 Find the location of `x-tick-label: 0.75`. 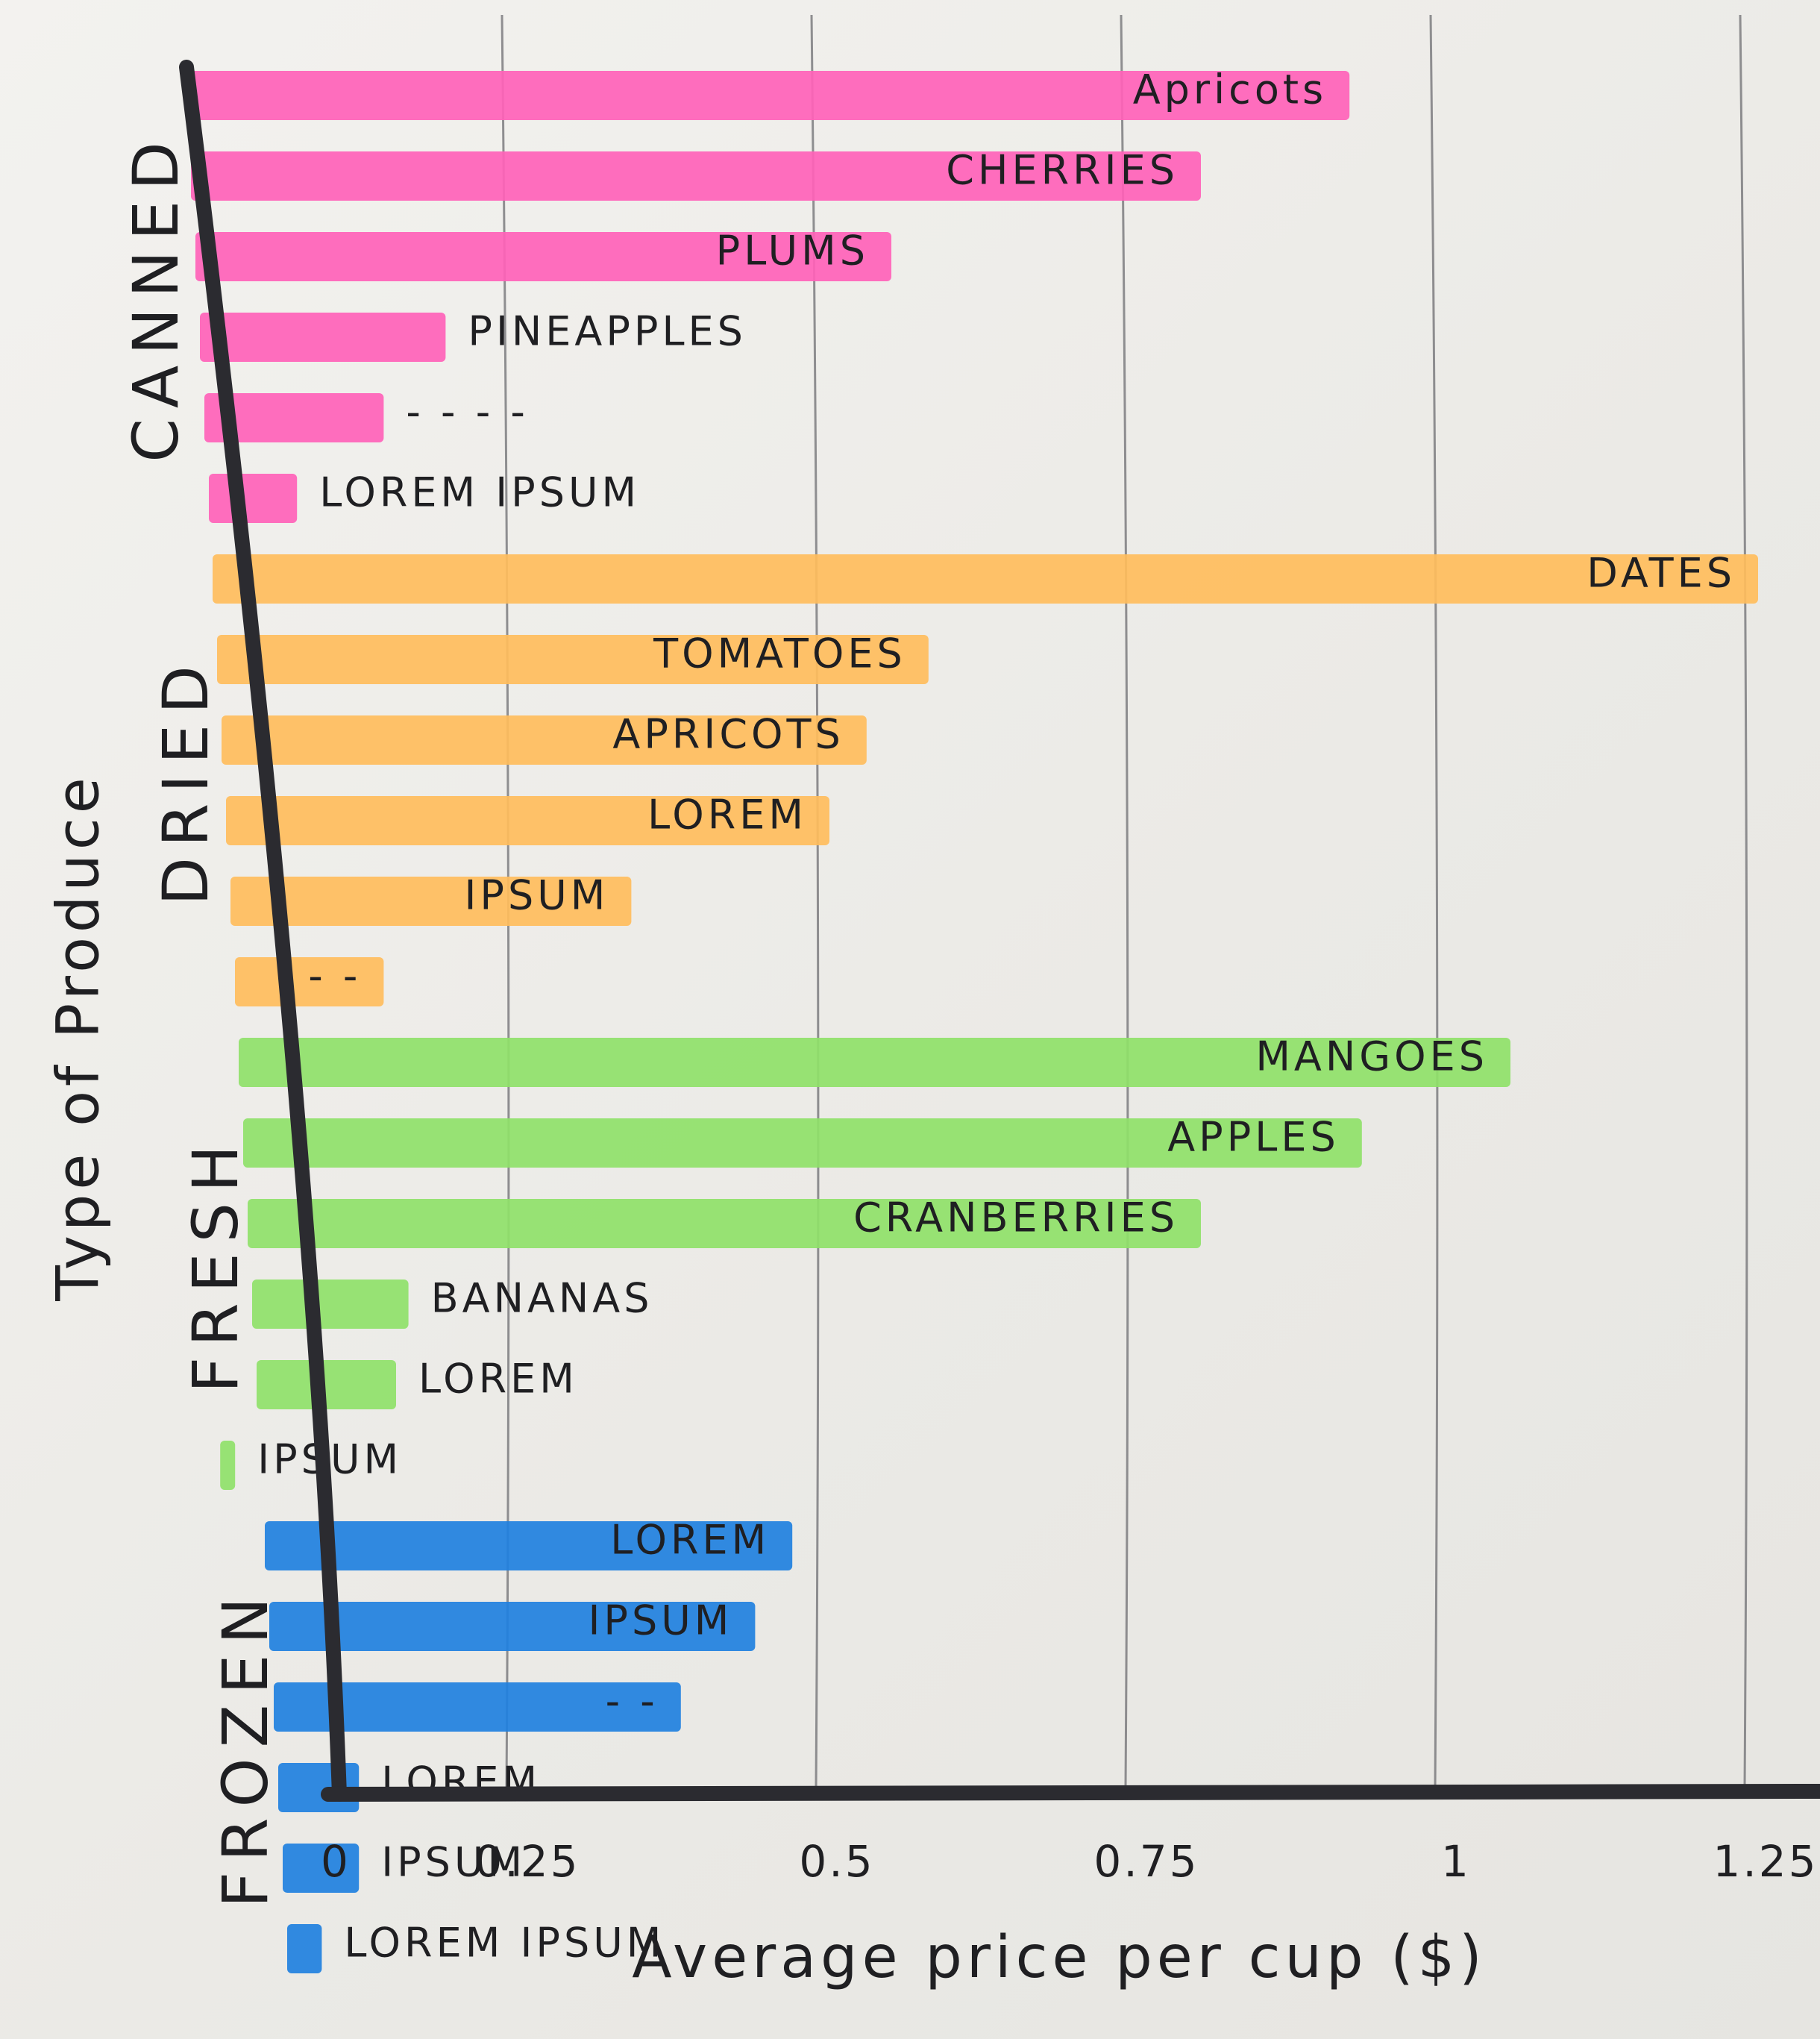

x-tick-label: 0.75 is located at coordinates (1146, 1861).